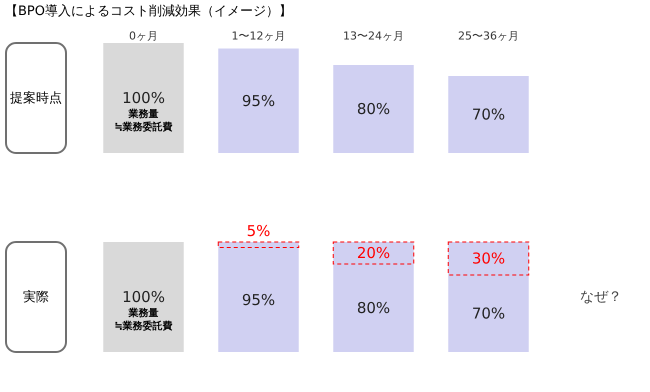 The height and width of the screenshot is (392, 650). What do you see at coordinates (489, 259) in the screenshot?
I see `data-label: 30%` at bounding box center [489, 259].